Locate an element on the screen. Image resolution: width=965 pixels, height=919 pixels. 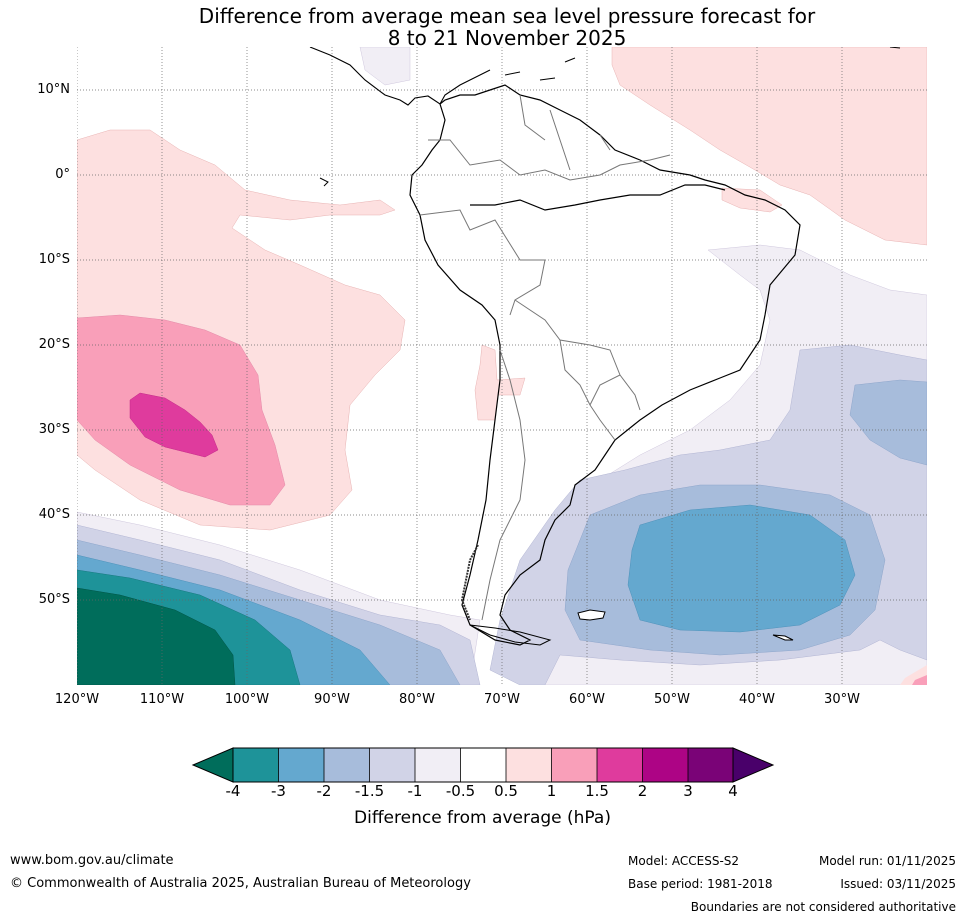
tierra-del-fuego is located at coordinates (510, 635).